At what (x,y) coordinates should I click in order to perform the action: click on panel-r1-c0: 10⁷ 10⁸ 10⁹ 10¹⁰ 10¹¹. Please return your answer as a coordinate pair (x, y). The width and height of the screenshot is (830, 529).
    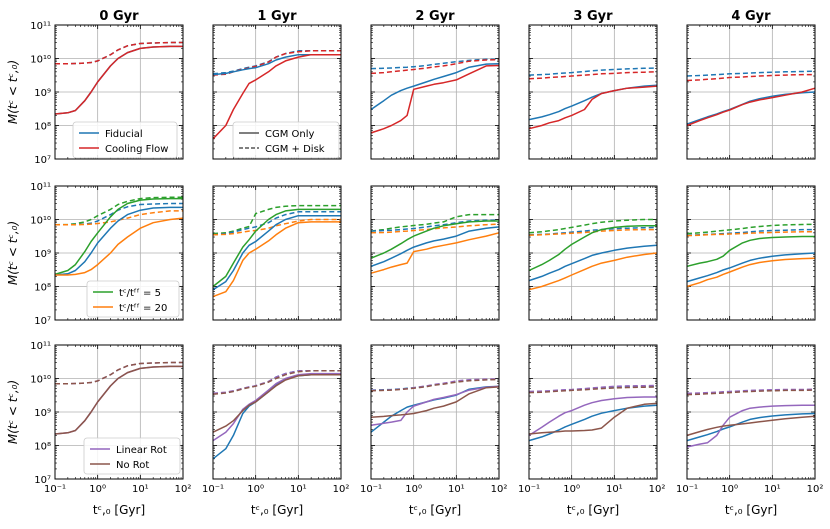
    Looking at the image, I should click on (107, 254).